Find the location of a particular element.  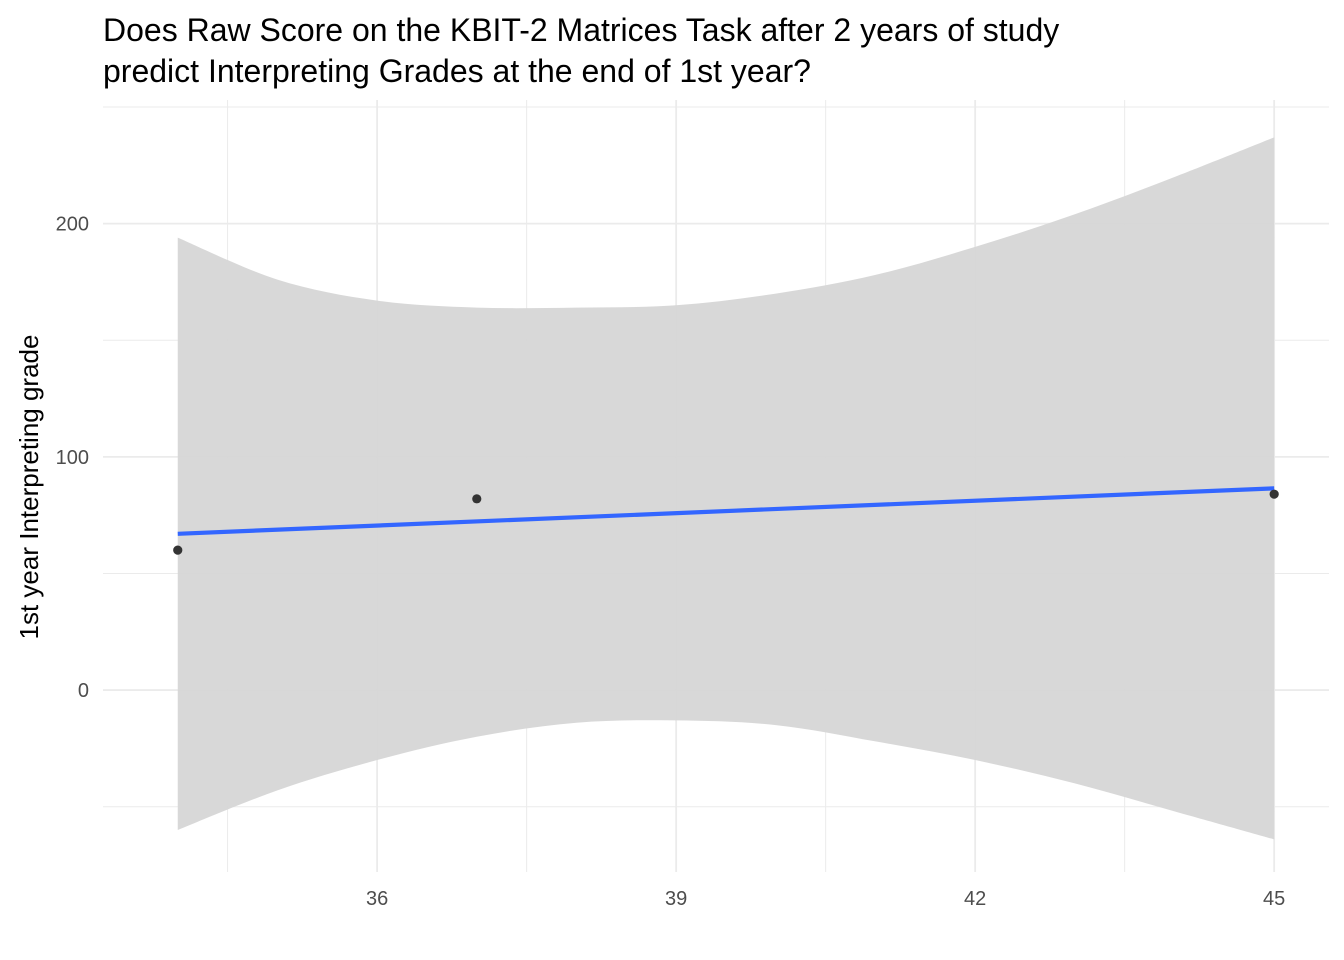

y-axis-title: 1st year Interpreting grade is located at coordinates (29, 487).